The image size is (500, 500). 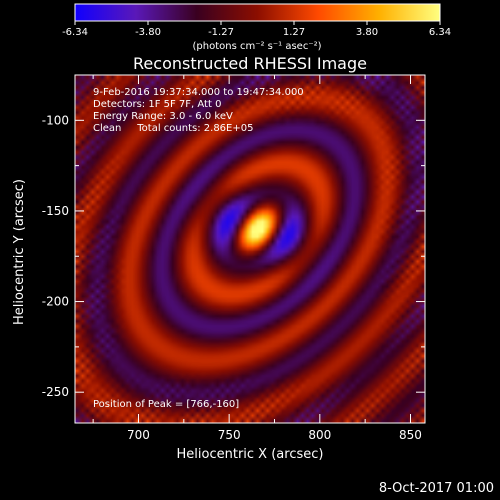 I want to click on x-tick-label: 700, so click(x=138, y=435).